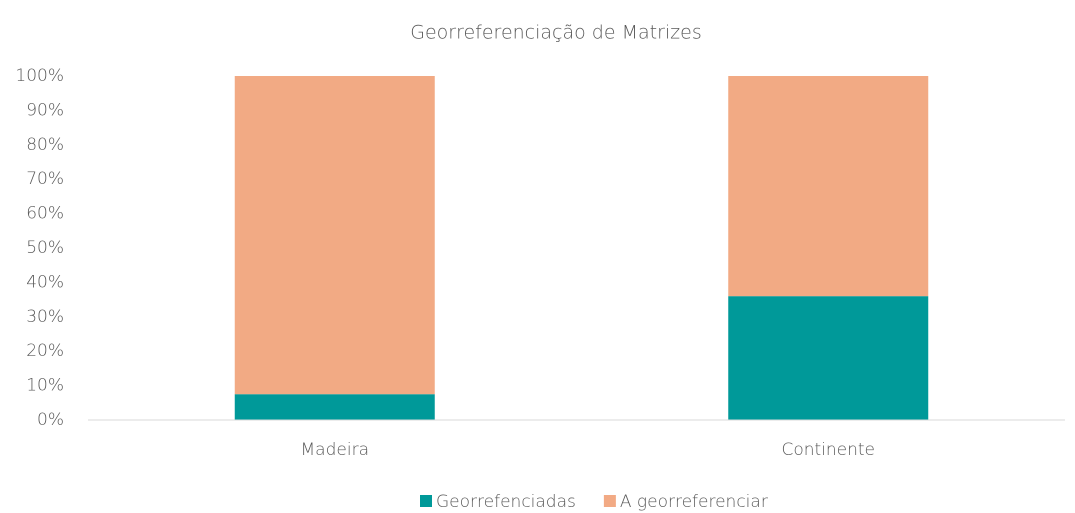 This screenshot has width=1075, height=513. Describe the element at coordinates (39, 76) in the screenshot. I see `y-tick-label: 100%` at that location.